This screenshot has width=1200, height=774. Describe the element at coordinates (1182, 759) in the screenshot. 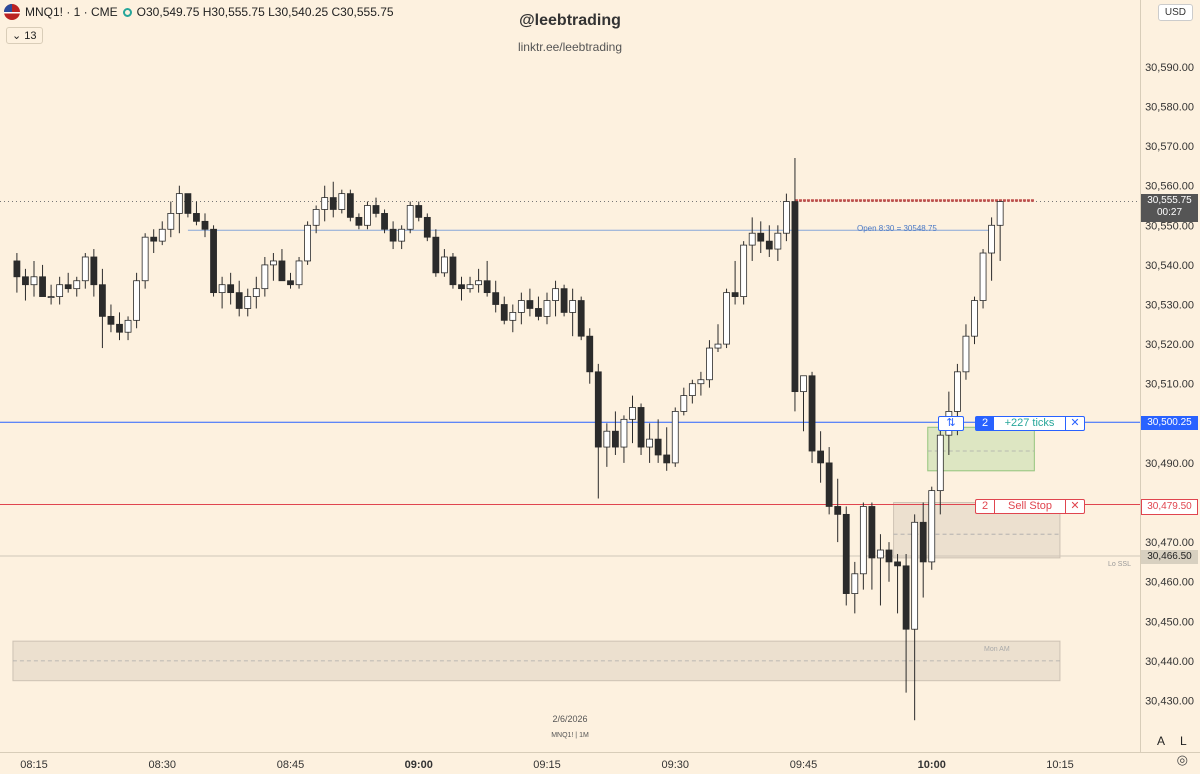

I see `settings-icon: ◎` at that location.